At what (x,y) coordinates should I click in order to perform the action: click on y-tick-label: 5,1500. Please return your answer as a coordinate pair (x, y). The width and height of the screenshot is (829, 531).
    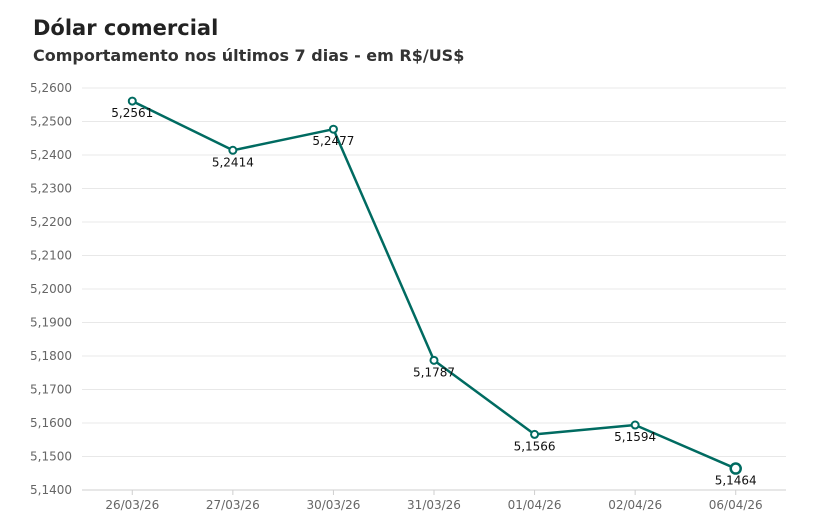
    Looking at the image, I should click on (51, 457).